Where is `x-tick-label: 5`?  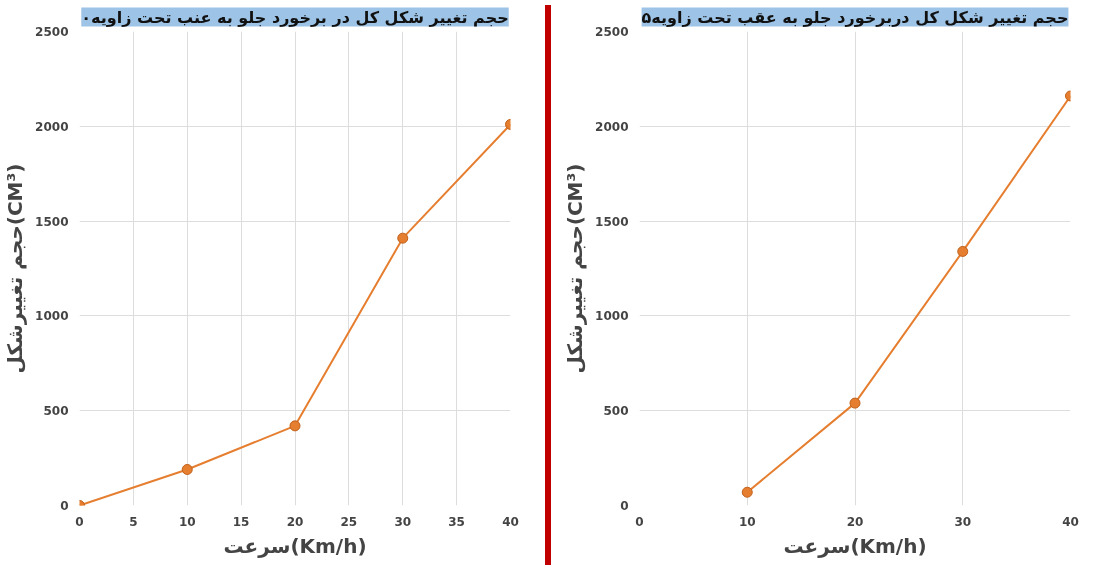
x-tick-label: 5 is located at coordinates (133, 521).